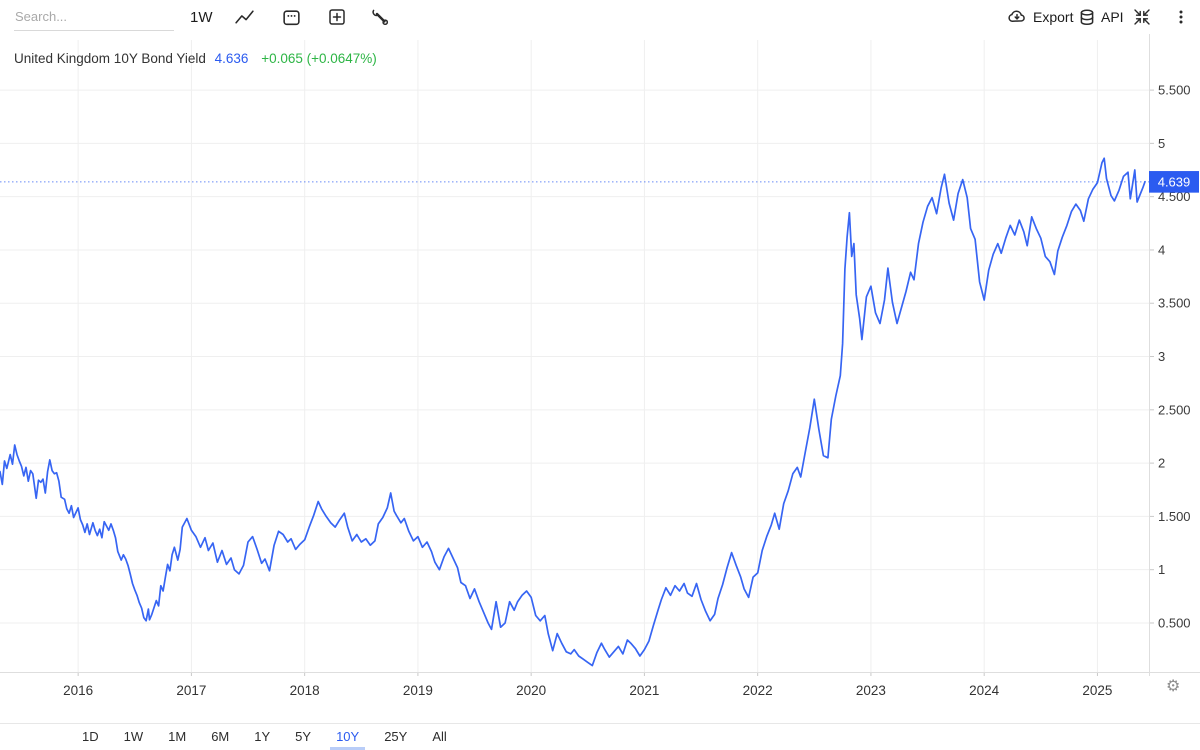 The width and height of the screenshot is (1200, 750). I want to click on price-label-text: 4.639, so click(1174, 181).